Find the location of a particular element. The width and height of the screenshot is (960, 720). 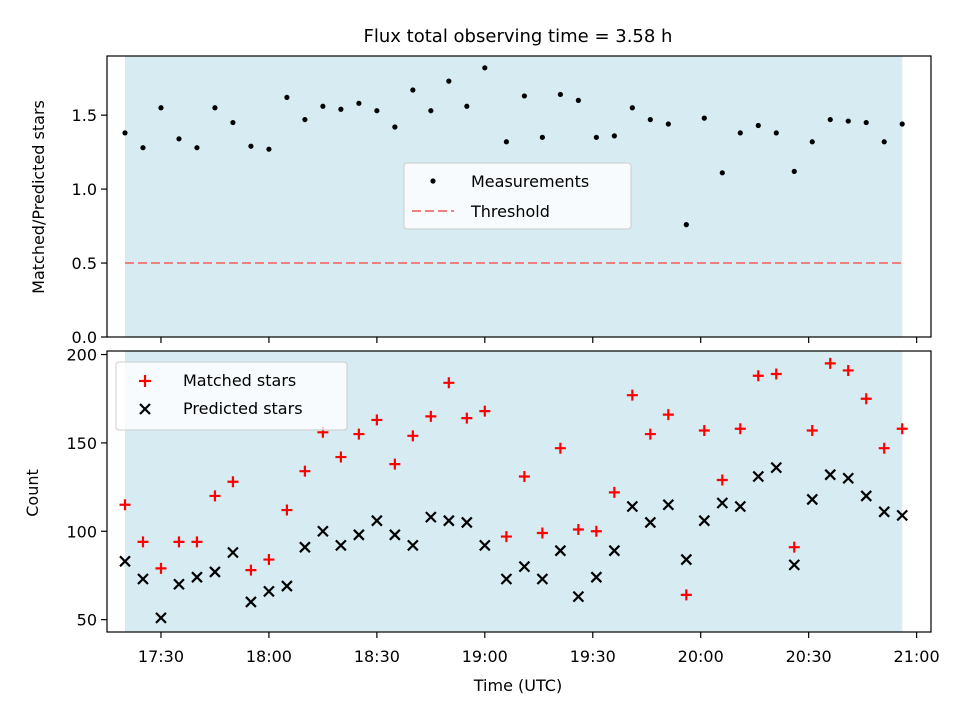

legend-predicted-marker is located at coordinates (145, 409).